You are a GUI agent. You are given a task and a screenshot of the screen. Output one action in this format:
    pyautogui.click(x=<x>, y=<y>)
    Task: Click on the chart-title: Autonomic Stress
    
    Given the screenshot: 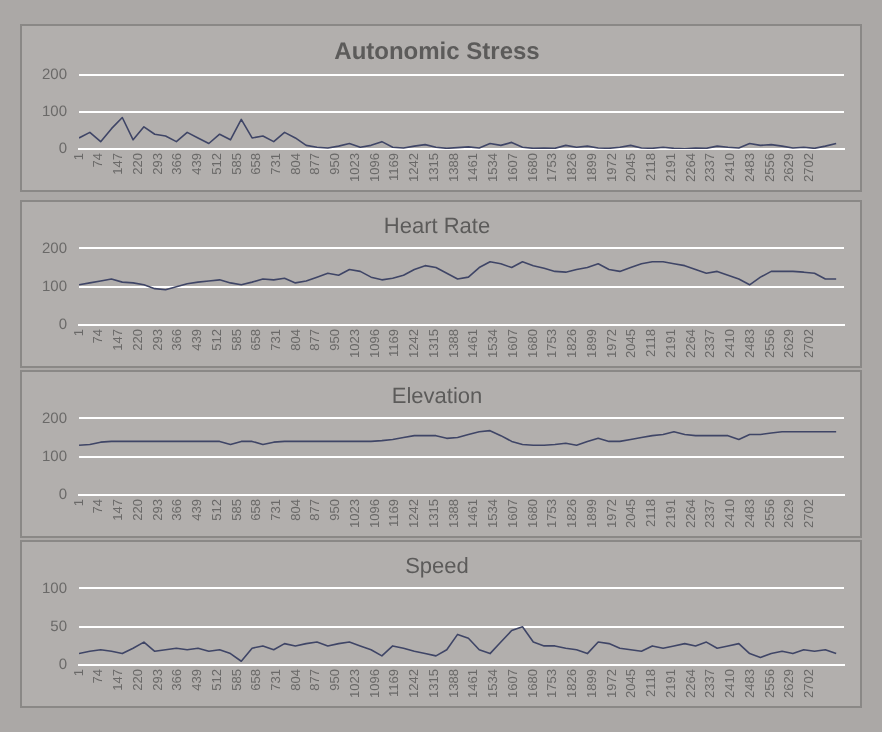 What is the action you would take?
    pyautogui.click(x=437, y=51)
    